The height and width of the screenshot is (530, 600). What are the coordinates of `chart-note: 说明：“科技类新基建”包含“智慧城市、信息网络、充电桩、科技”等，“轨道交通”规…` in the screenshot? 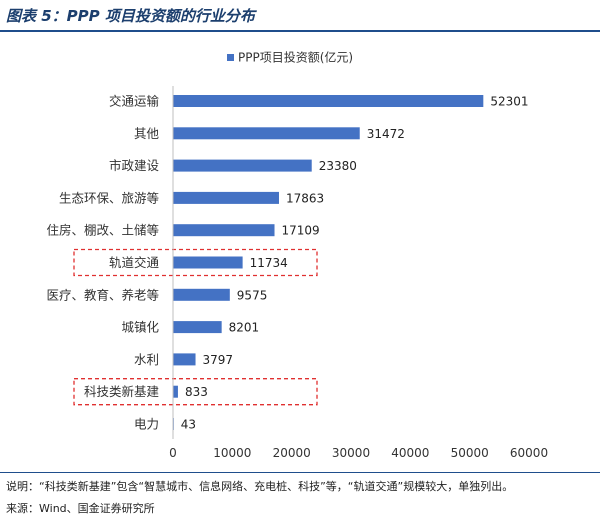 It's located at (260, 486).